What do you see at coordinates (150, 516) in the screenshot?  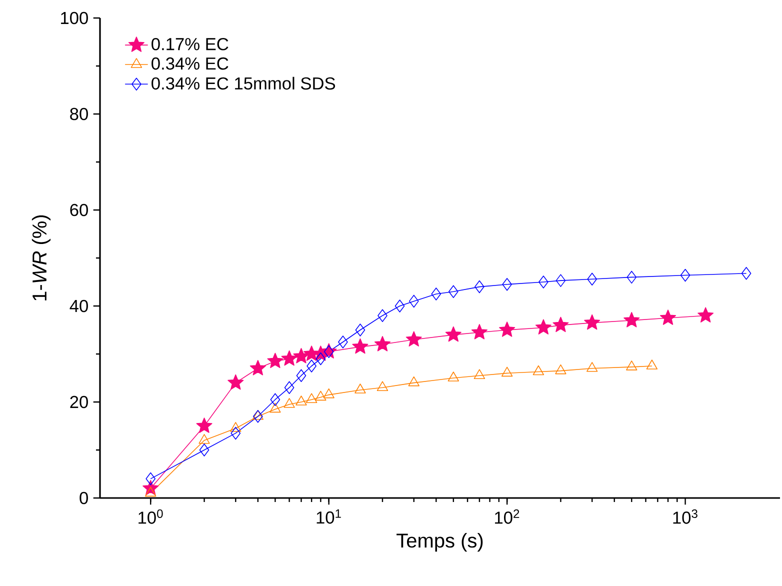 I see `x-tick-label: 10$^{0}$` at bounding box center [150, 516].